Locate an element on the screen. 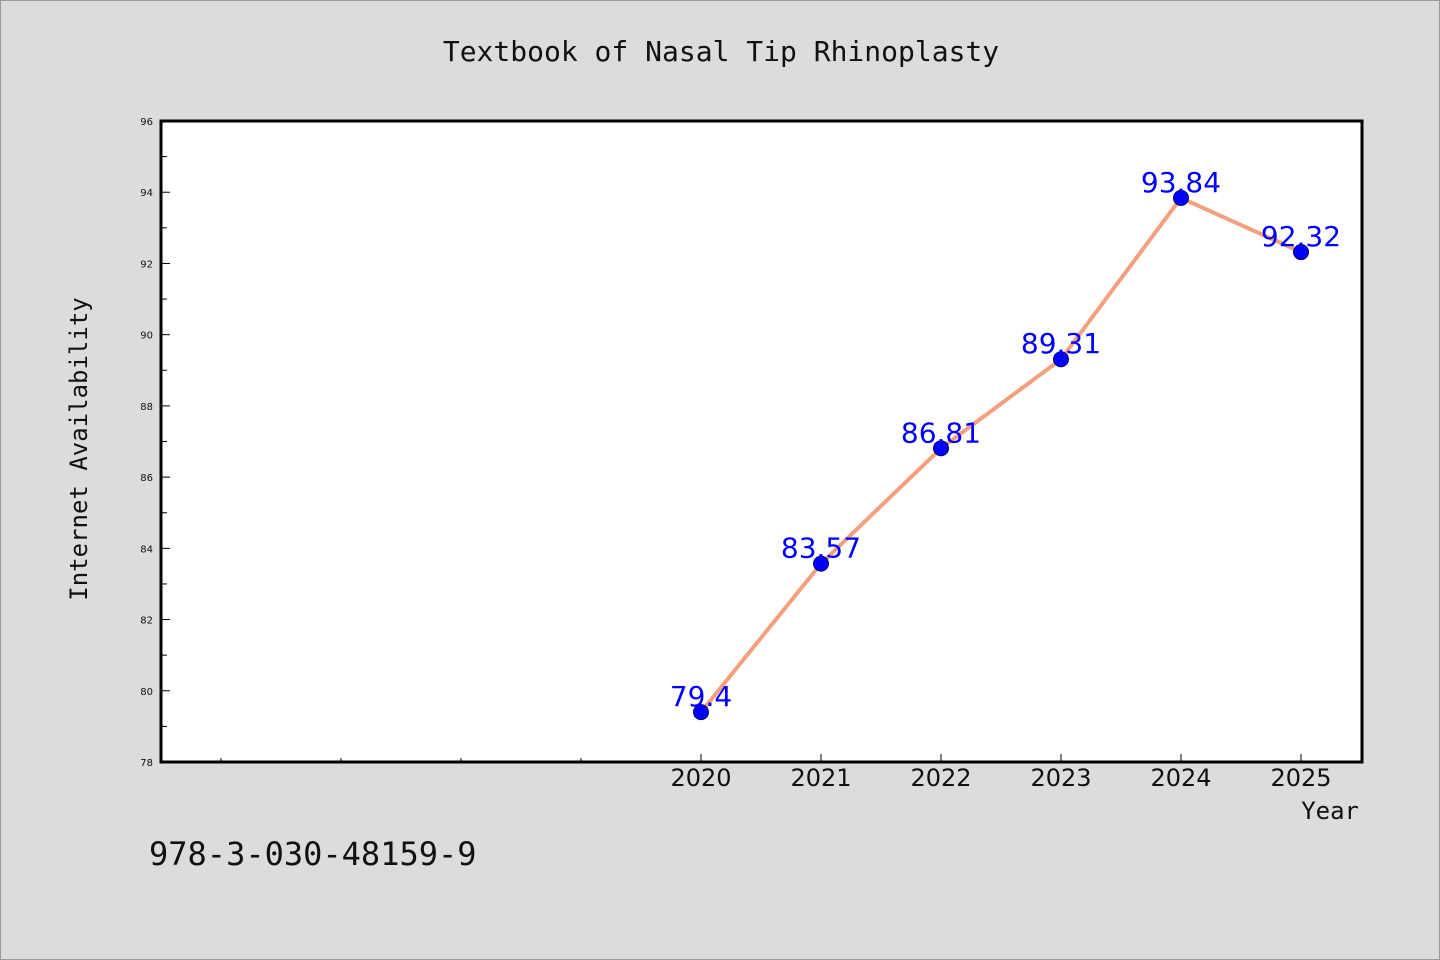 This screenshot has height=960, width=1440. data-label: 92.32 is located at coordinates (1301, 236).